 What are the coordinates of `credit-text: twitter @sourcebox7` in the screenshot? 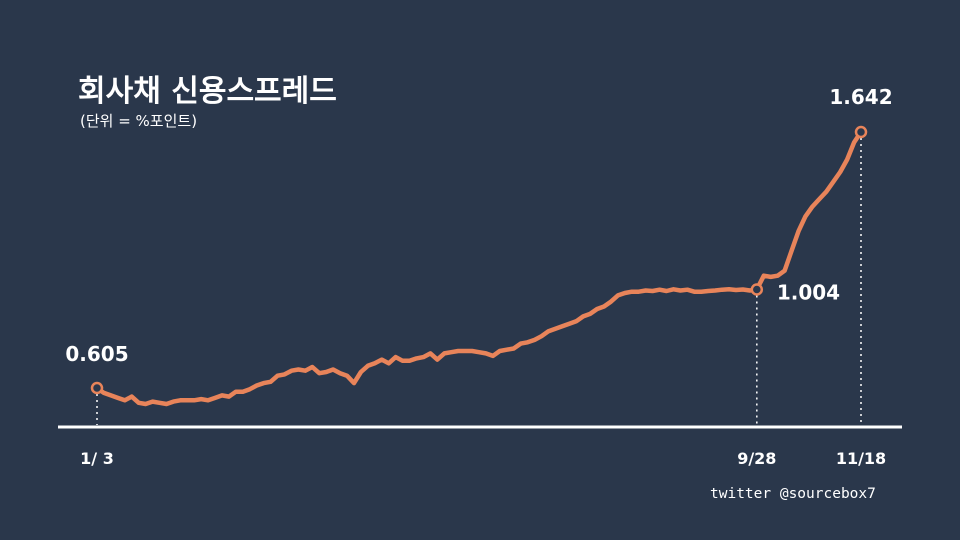 It's located at (793, 494).